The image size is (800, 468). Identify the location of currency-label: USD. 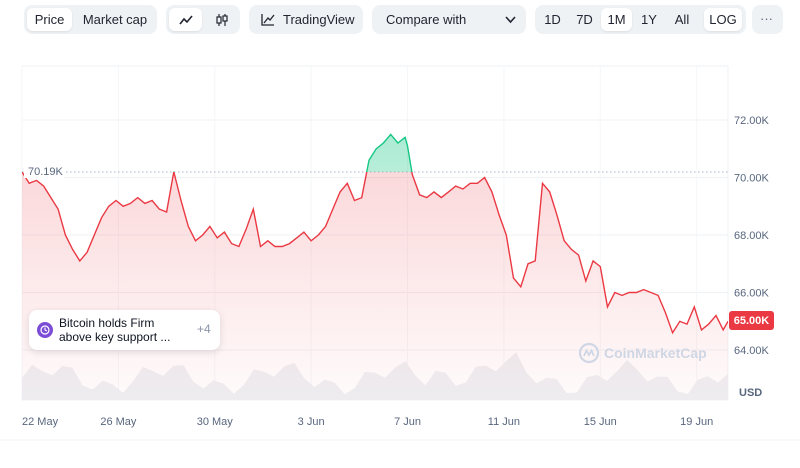
(750, 393).